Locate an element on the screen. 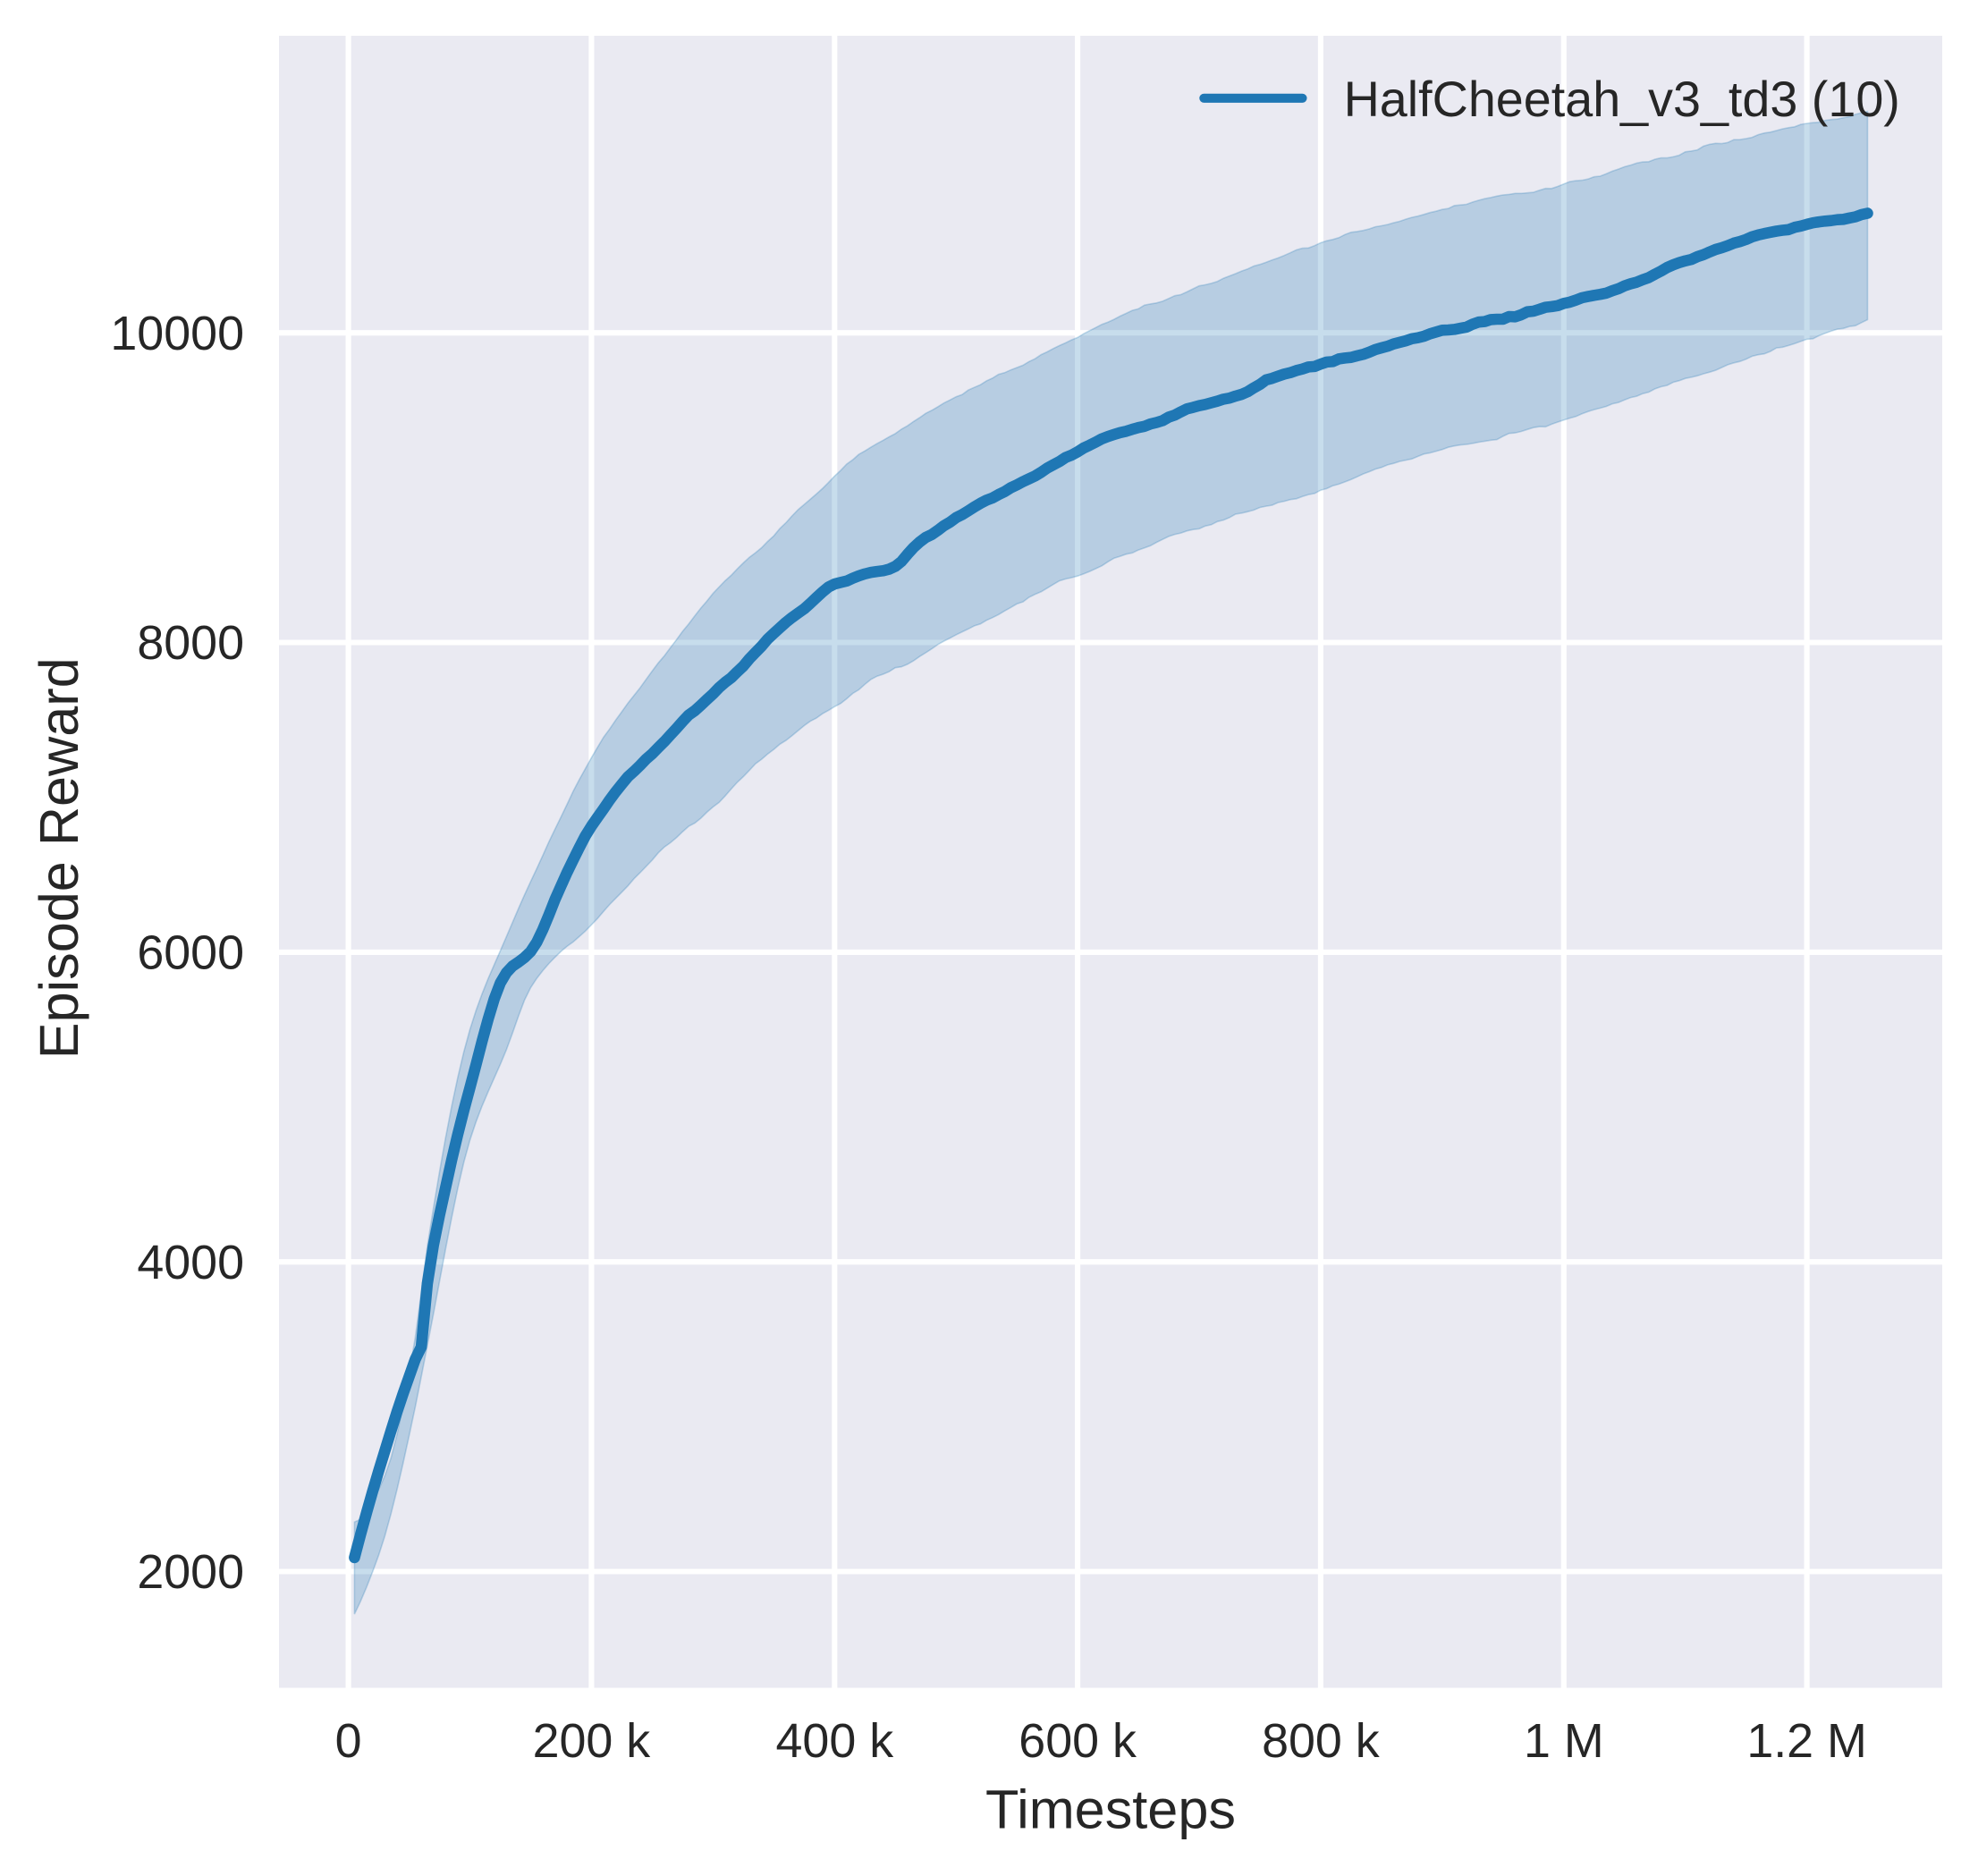 The width and height of the screenshot is (1978, 1876). svg-text: 8000 is located at coordinates (190, 643).